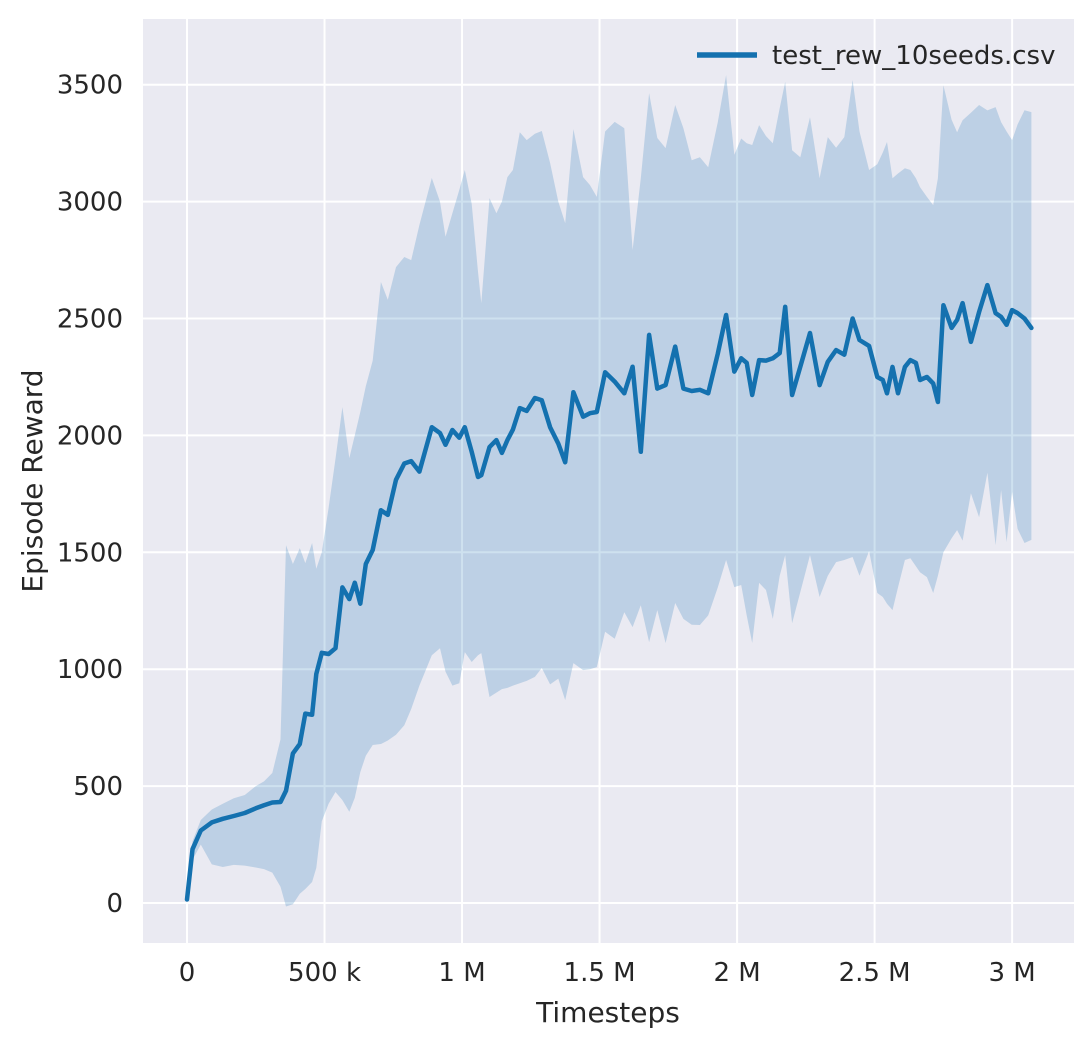  Describe the element at coordinates (90, 203) in the screenshot. I see `y-tick-label: 3000` at that location.